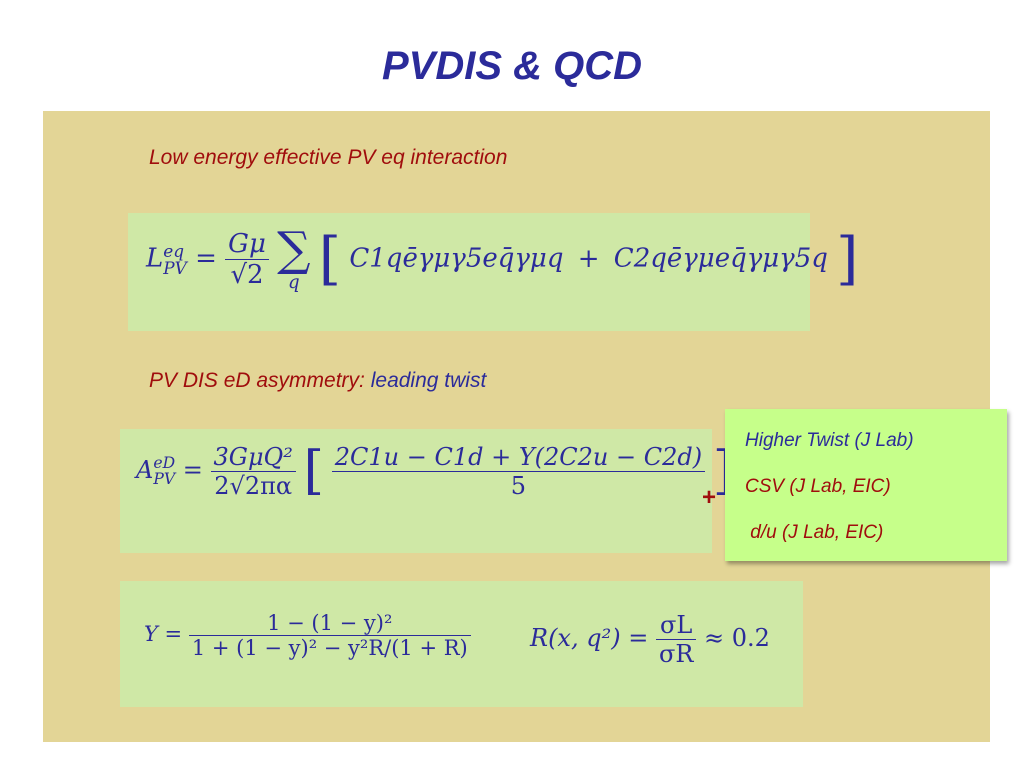 This screenshot has width=1024, height=768. What do you see at coordinates (206, 258) in the screenshot?
I see `lagrangian-equals: =` at bounding box center [206, 258].